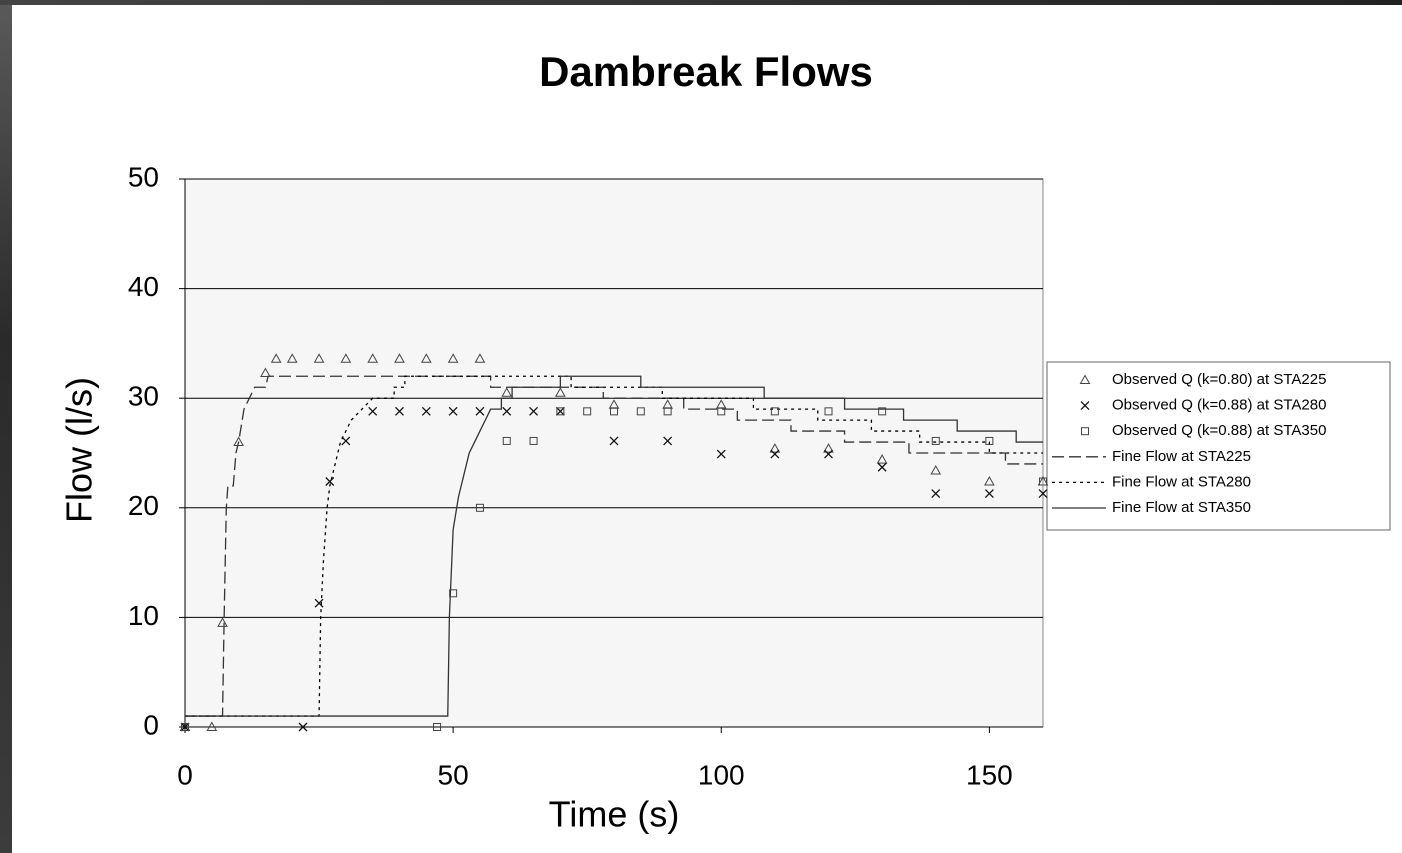  Describe the element at coordinates (79, 450) in the screenshot. I see `y-axis-label: Flow (l/s)` at that location.